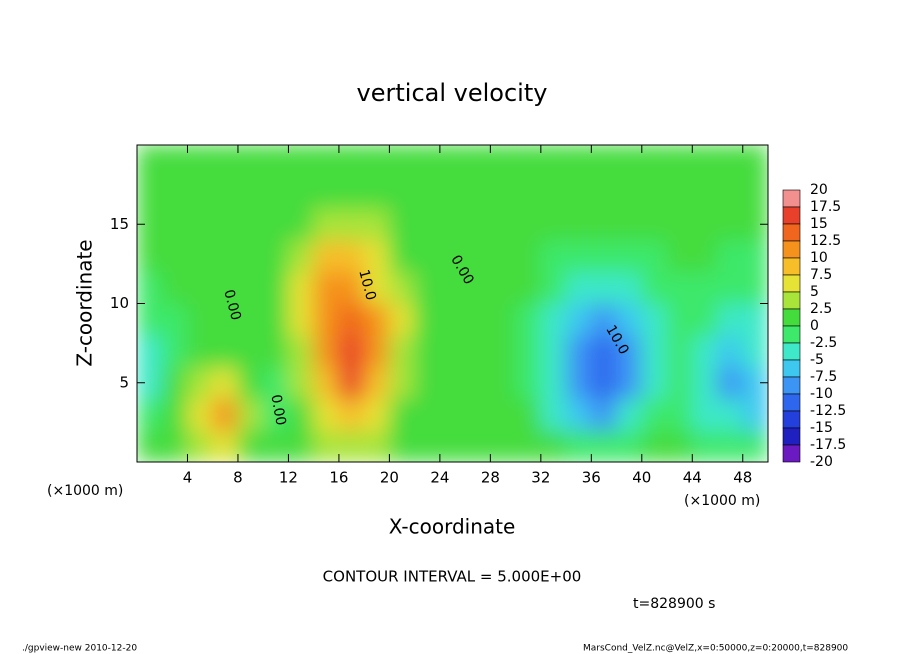 The width and height of the screenshot is (904, 654). Describe the element at coordinates (338, 478) in the screenshot. I see `x-tick-label: 16` at that location.